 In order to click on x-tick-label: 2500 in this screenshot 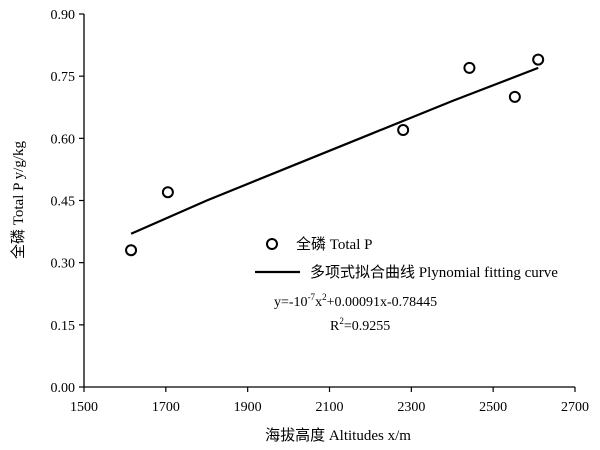, I will do `click(493, 407)`.